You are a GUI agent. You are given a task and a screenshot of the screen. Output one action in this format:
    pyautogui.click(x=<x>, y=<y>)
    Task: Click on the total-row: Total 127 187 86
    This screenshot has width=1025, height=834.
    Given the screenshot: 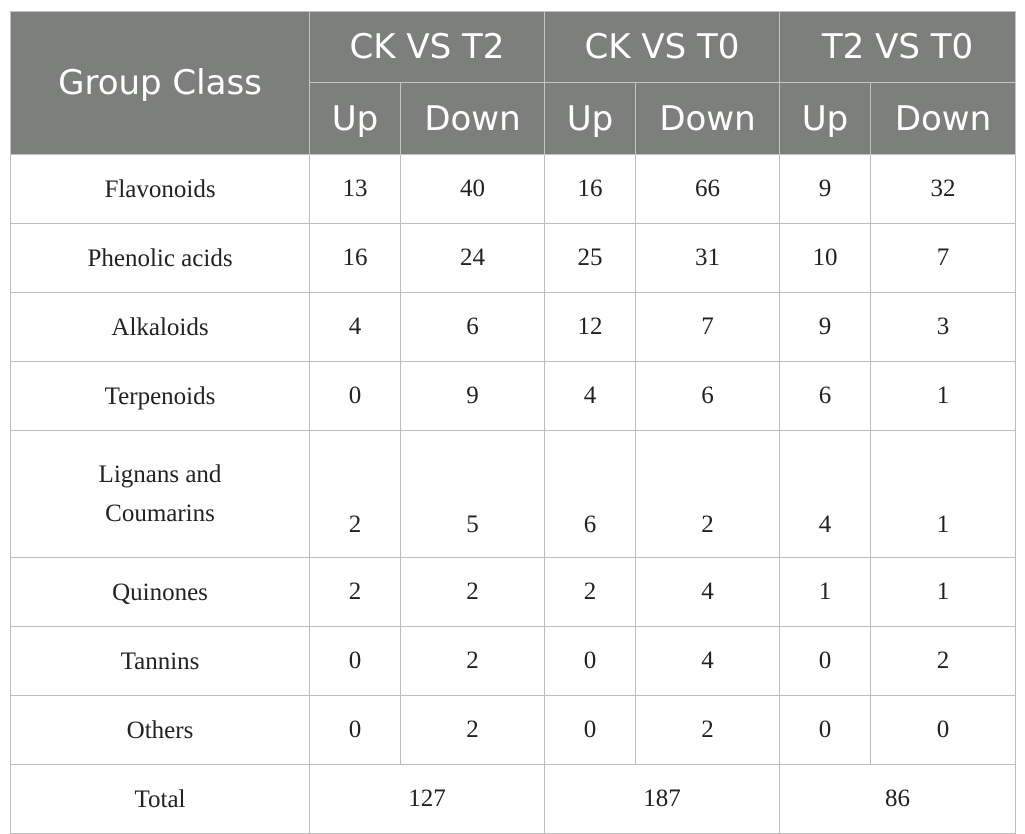 What is the action you would take?
    pyautogui.click(x=513, y=799)
    